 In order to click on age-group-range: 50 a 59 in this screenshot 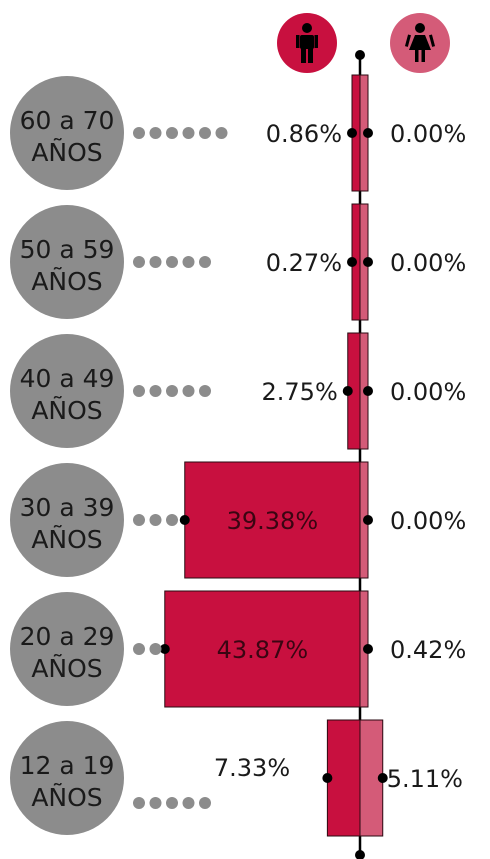, I will do `click(67, 249)`.